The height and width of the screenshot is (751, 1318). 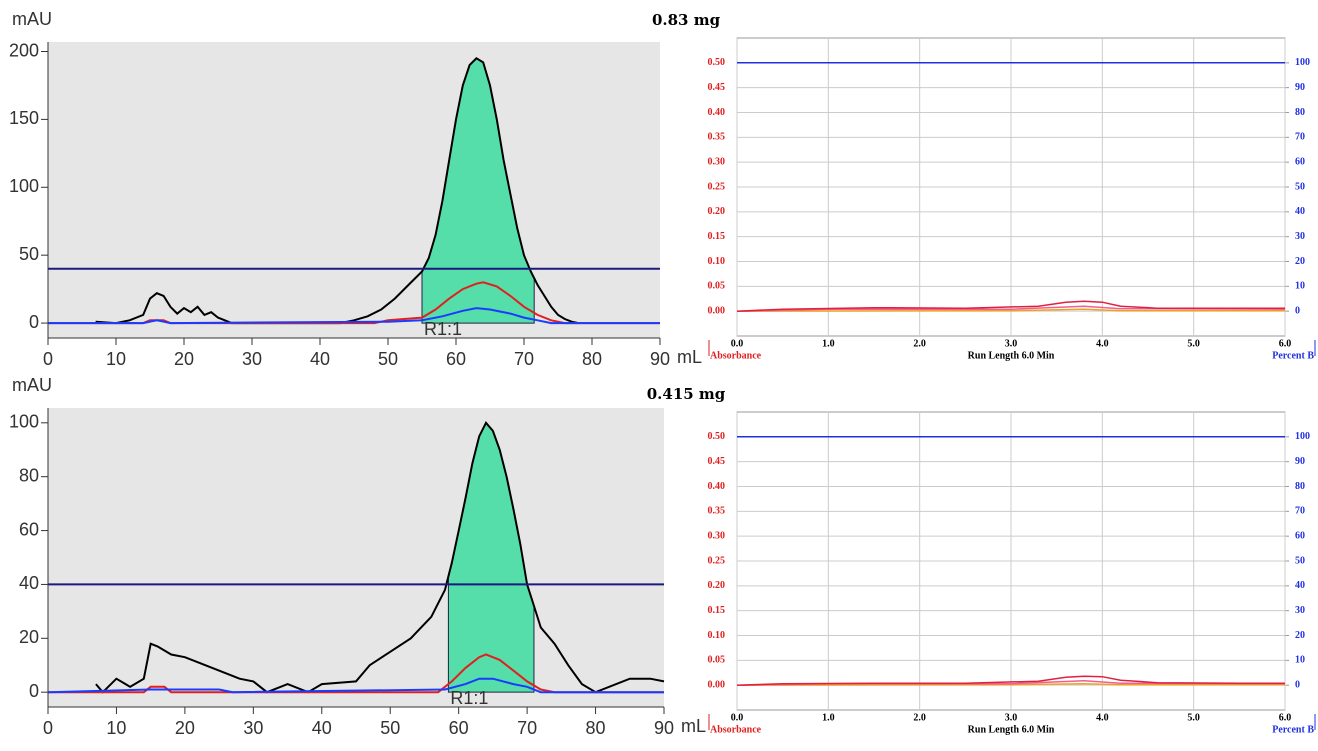 I want to click on y-axis-label: mAU, so click(x=32, y=385).